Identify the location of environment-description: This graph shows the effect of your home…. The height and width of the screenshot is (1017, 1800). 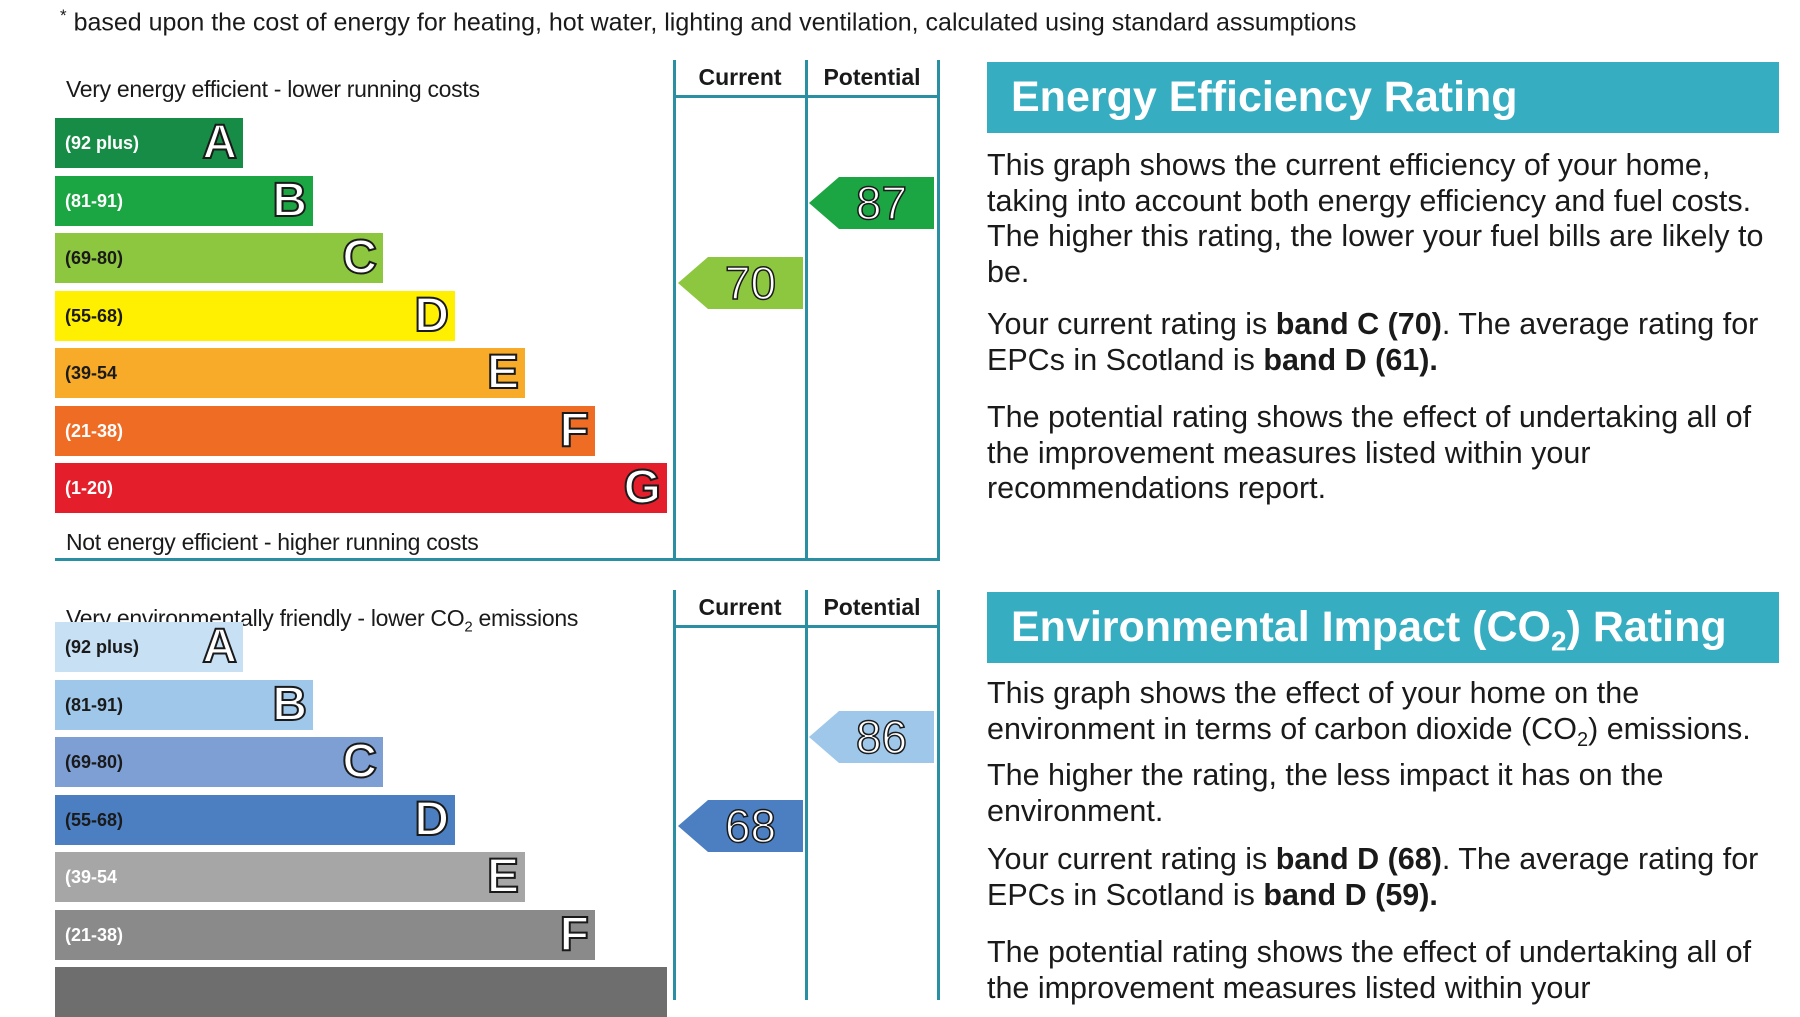
(1387, 752).